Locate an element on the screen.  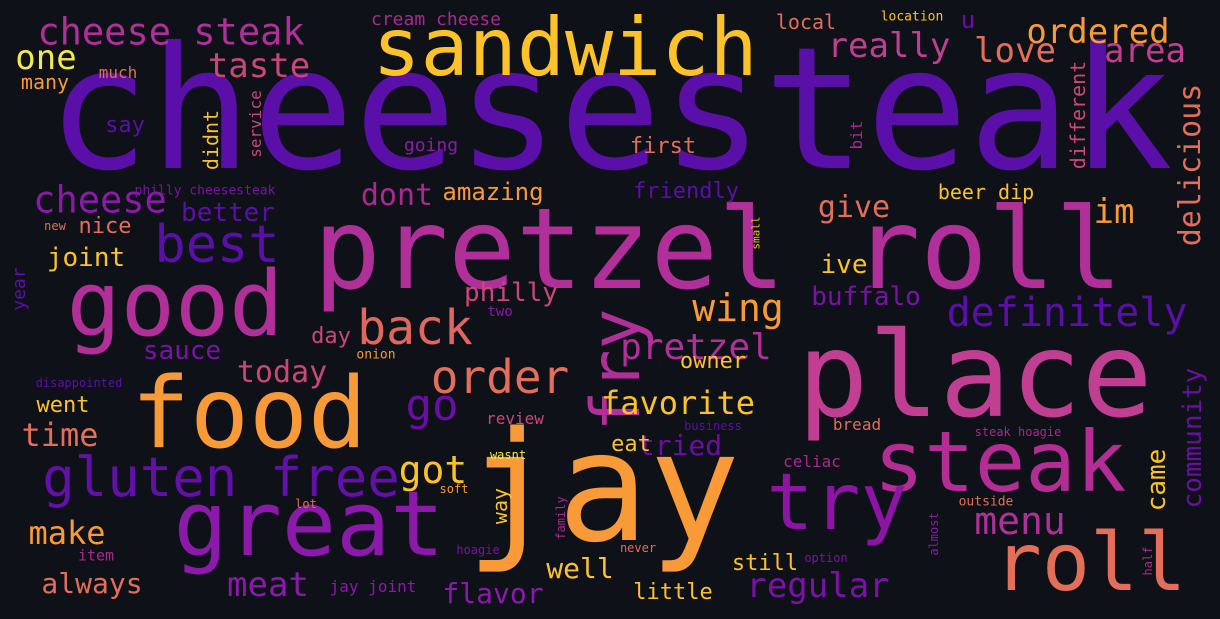
cloud-word: philly cheesesteak is located at coordinates (205, 191).